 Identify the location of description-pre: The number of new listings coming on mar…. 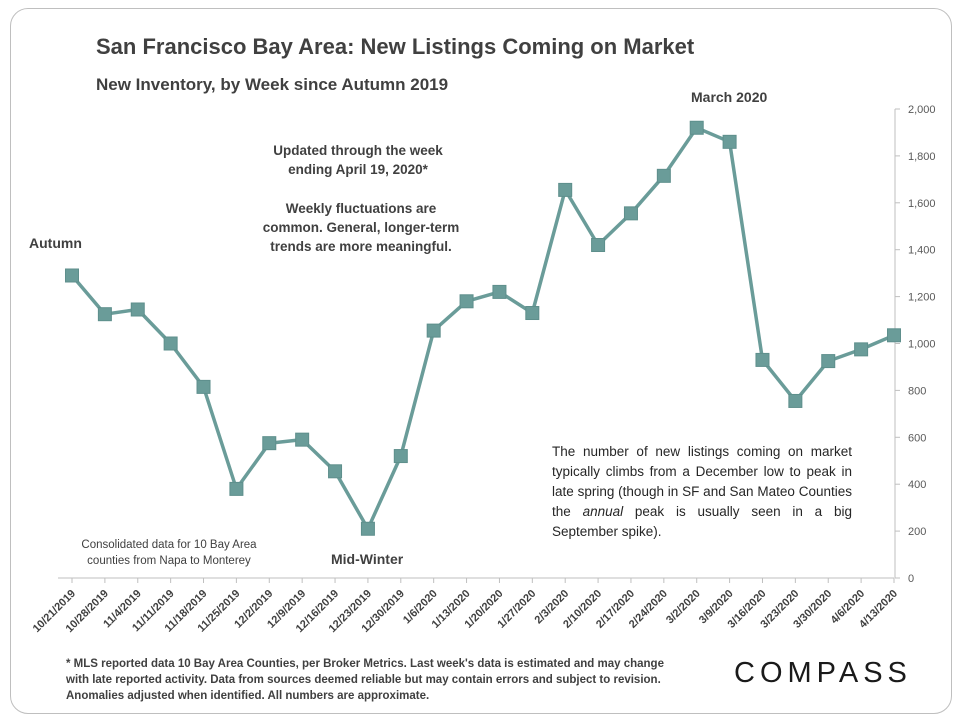
(702, 481).